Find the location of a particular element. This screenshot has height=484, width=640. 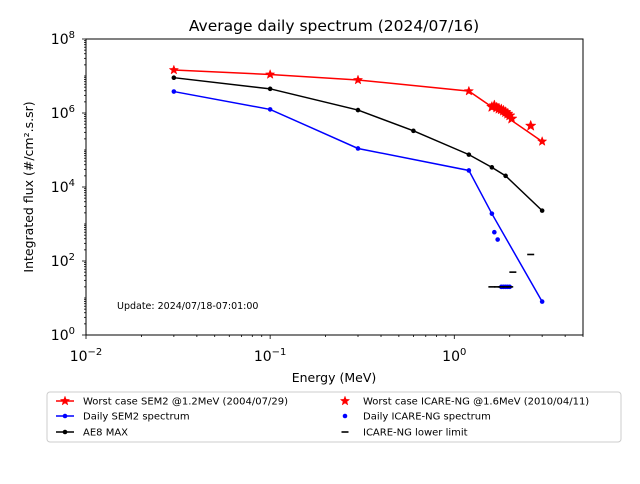

legend-label: Worst case SEM2 @1.2MeV (2004/07/29) is located at coordinates (185, 402).